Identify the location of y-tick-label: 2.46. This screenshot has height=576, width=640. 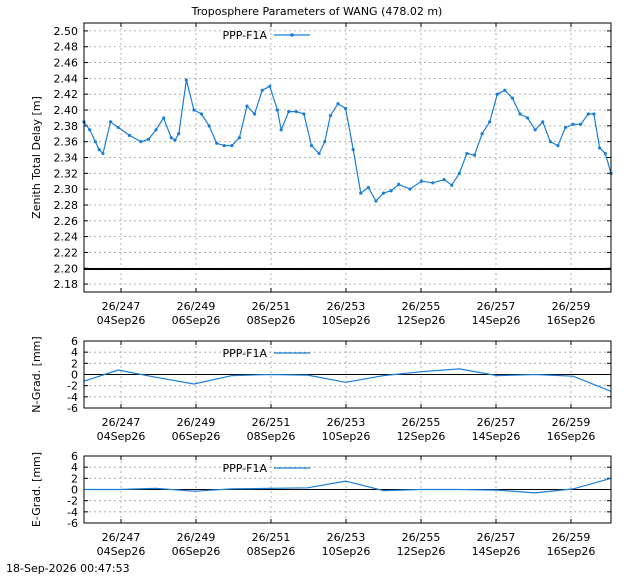
(66, 63).